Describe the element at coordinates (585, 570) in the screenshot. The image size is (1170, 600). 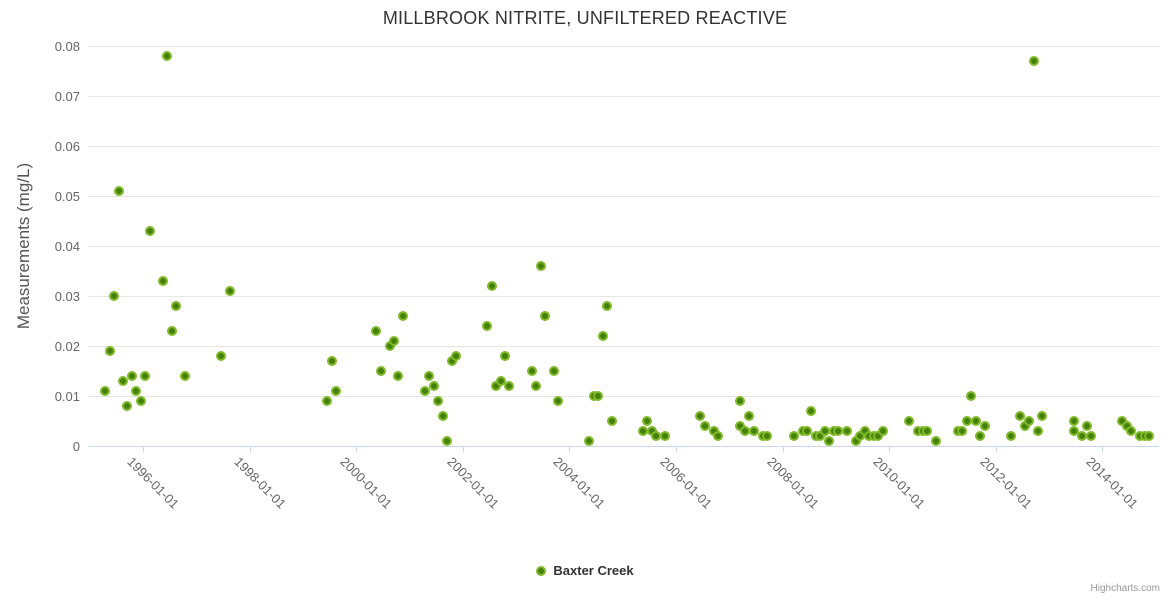
I see `legend-item-baxter-creek: Baxter Creek` at that location.